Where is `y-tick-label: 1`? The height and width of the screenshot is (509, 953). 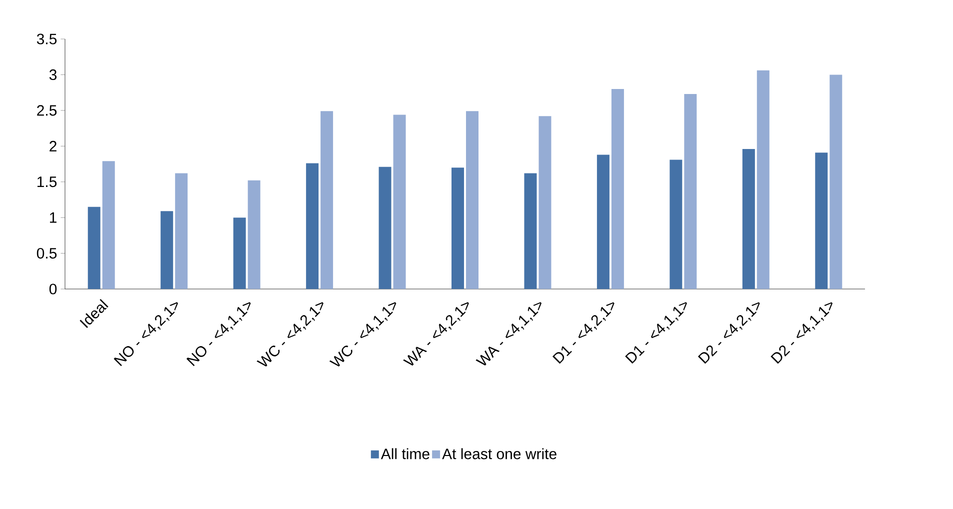 y-tick-label: 1 is located at coordinates (53, 217).